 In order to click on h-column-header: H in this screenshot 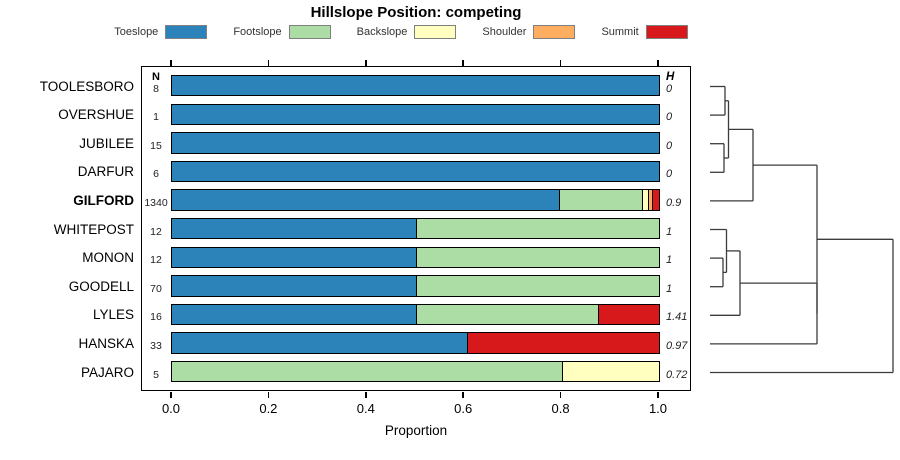, I will do `click(670, 77)`.